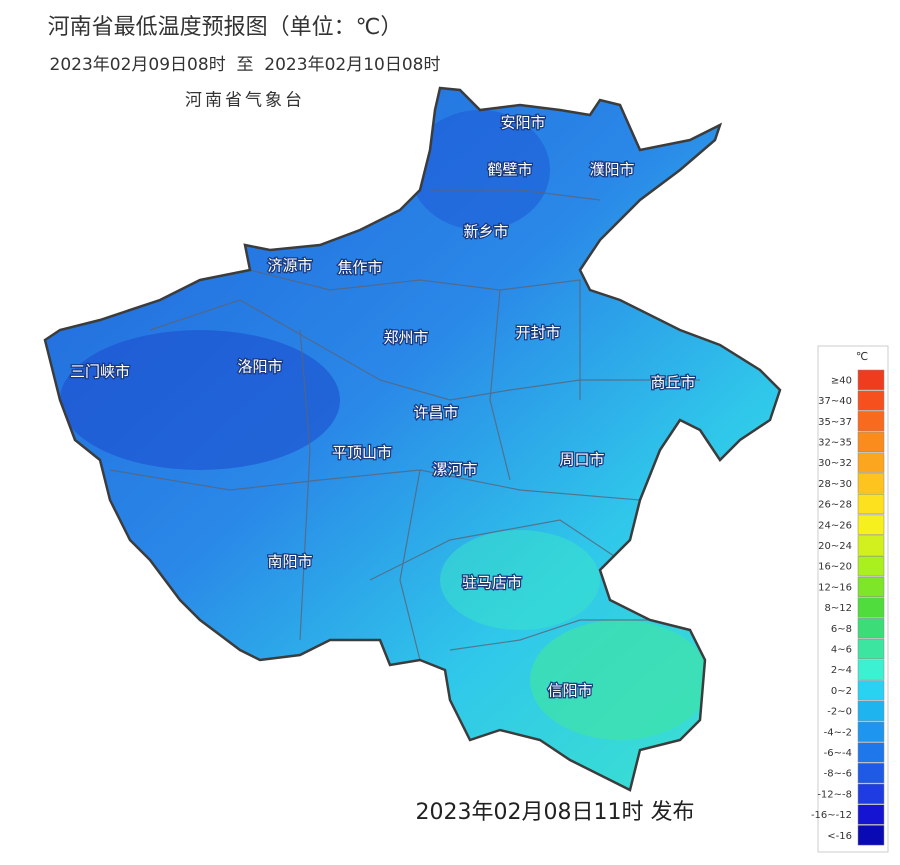  What do you see at coordinates (835, 401) in the screenshot?
I see `legend-label: 37~40` at bounding box center [835, 401].